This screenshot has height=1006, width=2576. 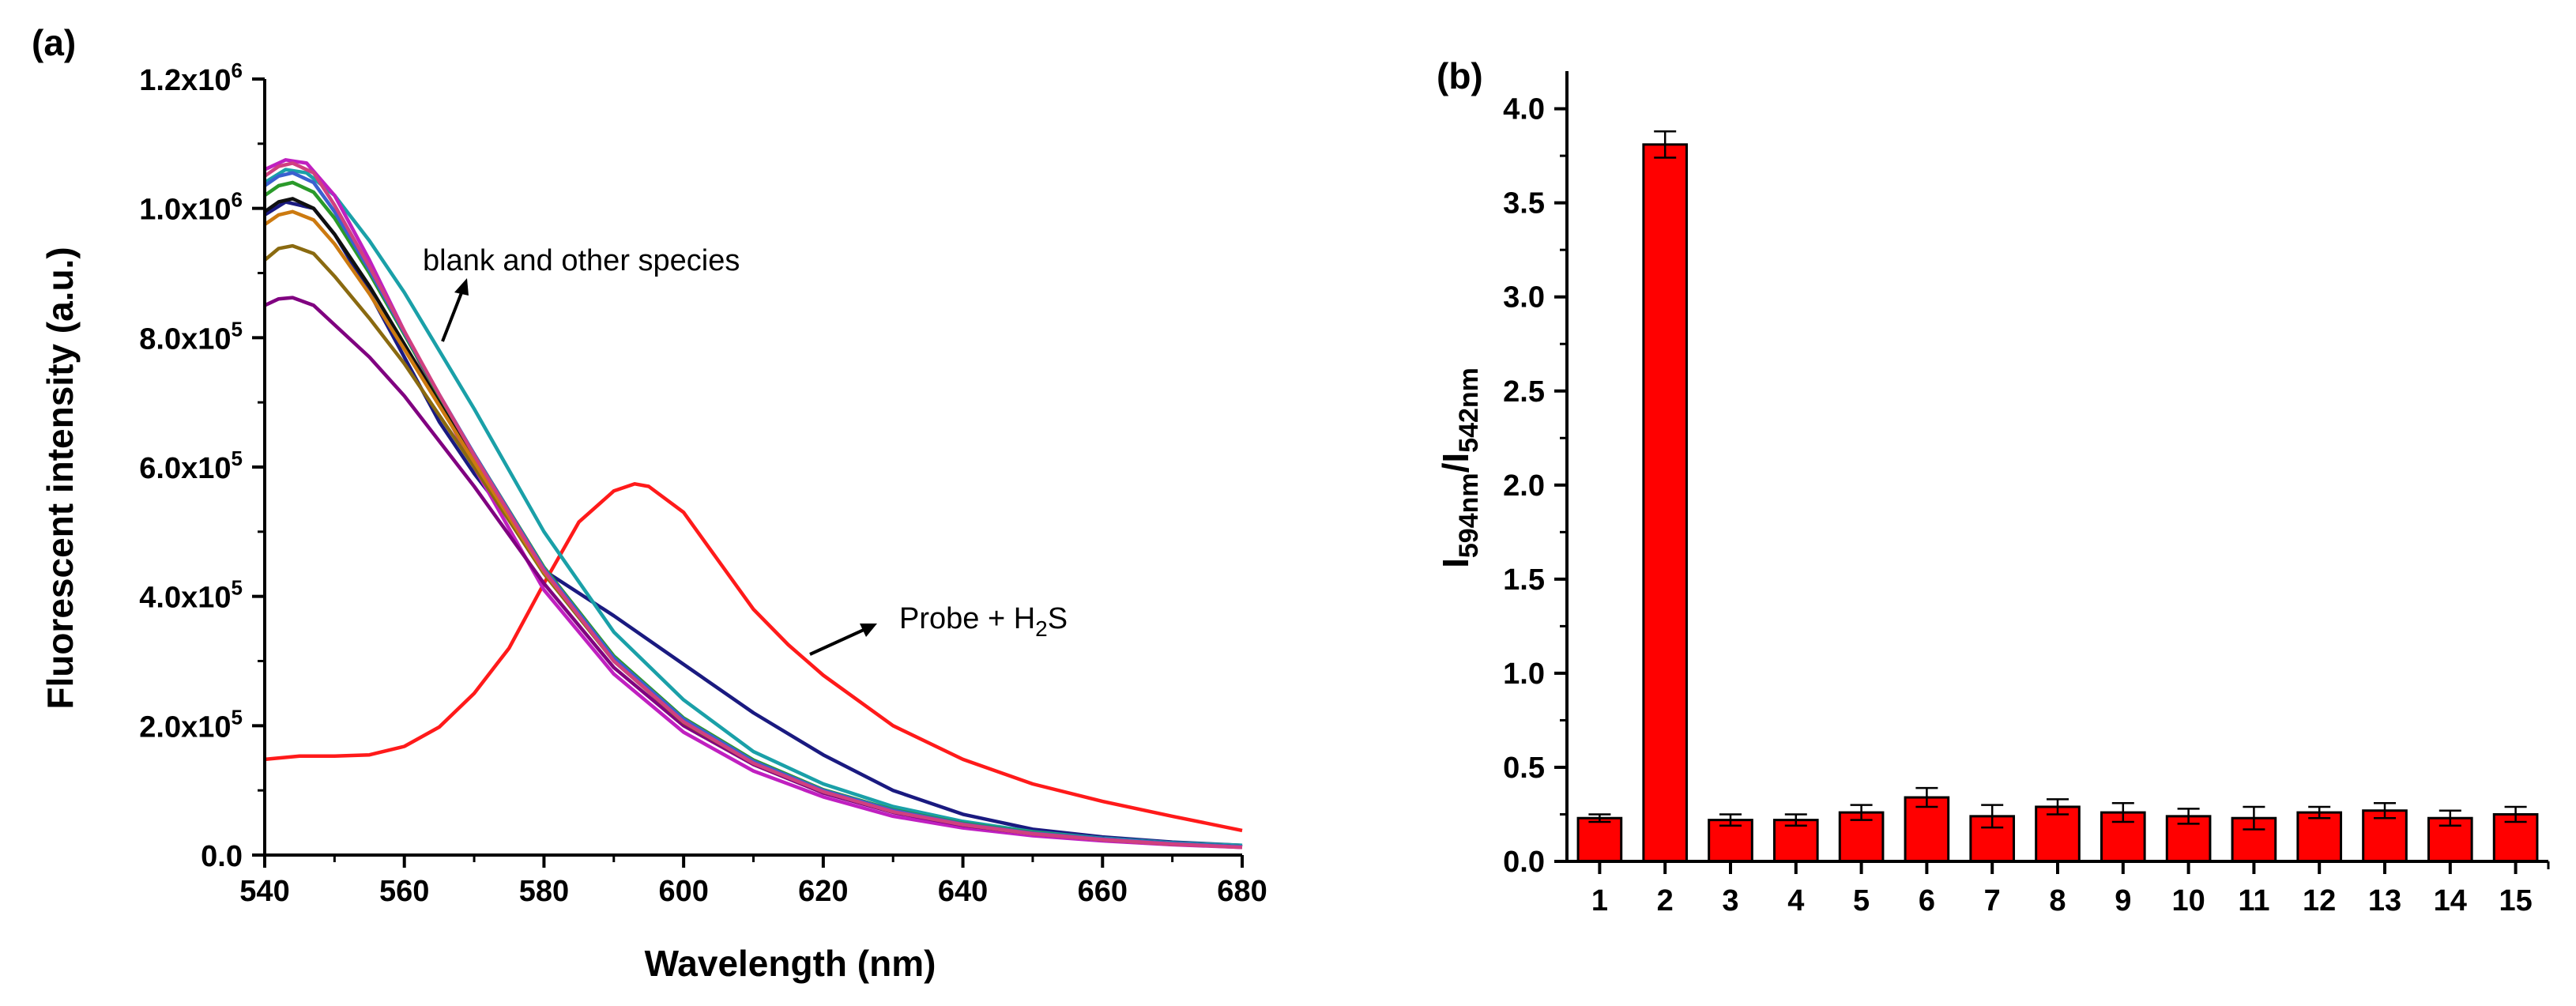 I want to click on y-tick-label: 3.0, so click(x=1524, y=298).